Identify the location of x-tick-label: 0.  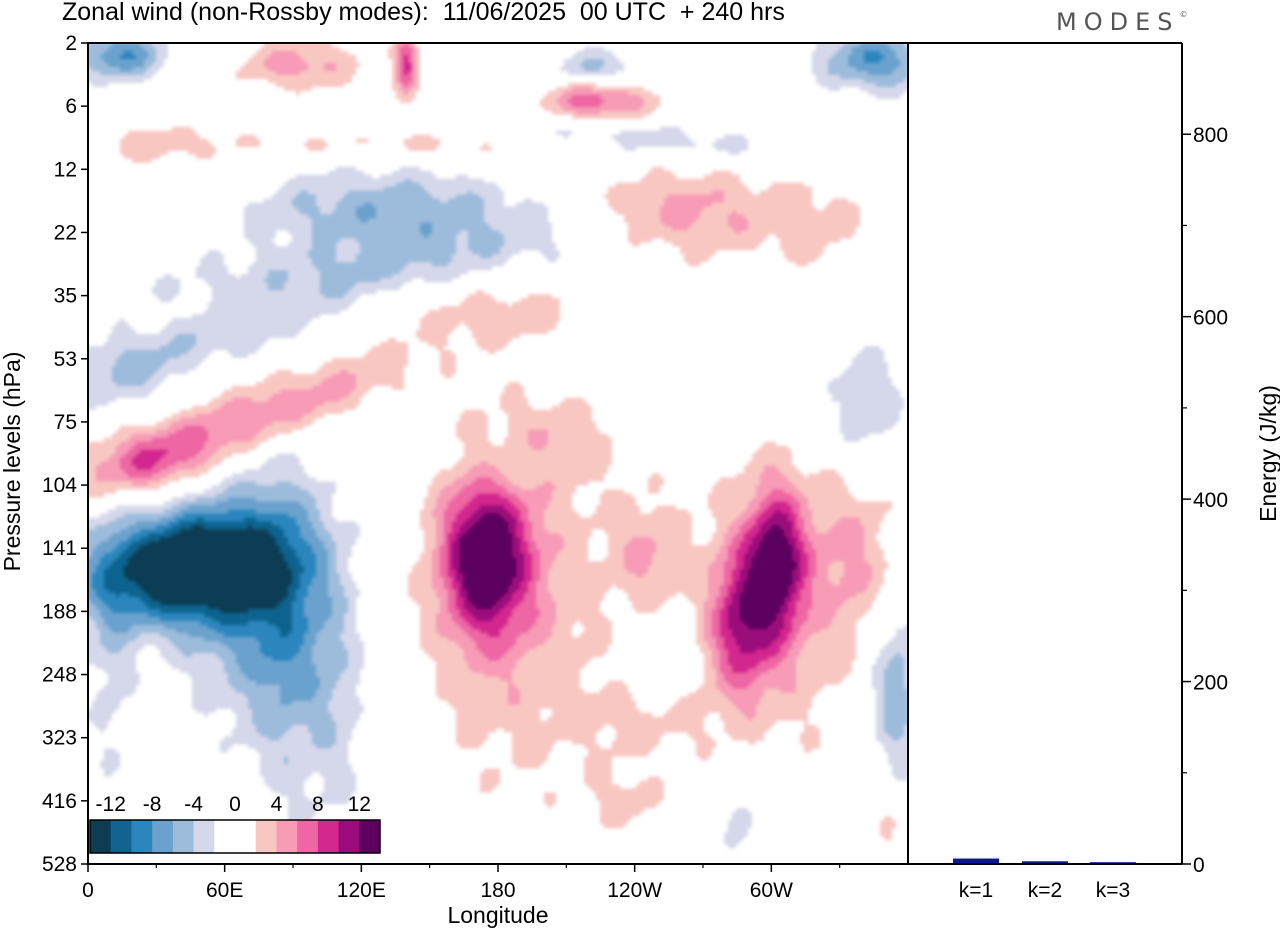
(88, 890).